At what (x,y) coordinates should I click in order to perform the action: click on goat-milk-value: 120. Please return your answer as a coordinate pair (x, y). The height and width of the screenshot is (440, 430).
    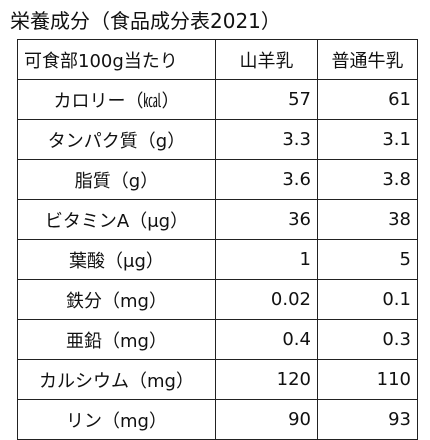
    Looking at the image, I should click on (266, 379).